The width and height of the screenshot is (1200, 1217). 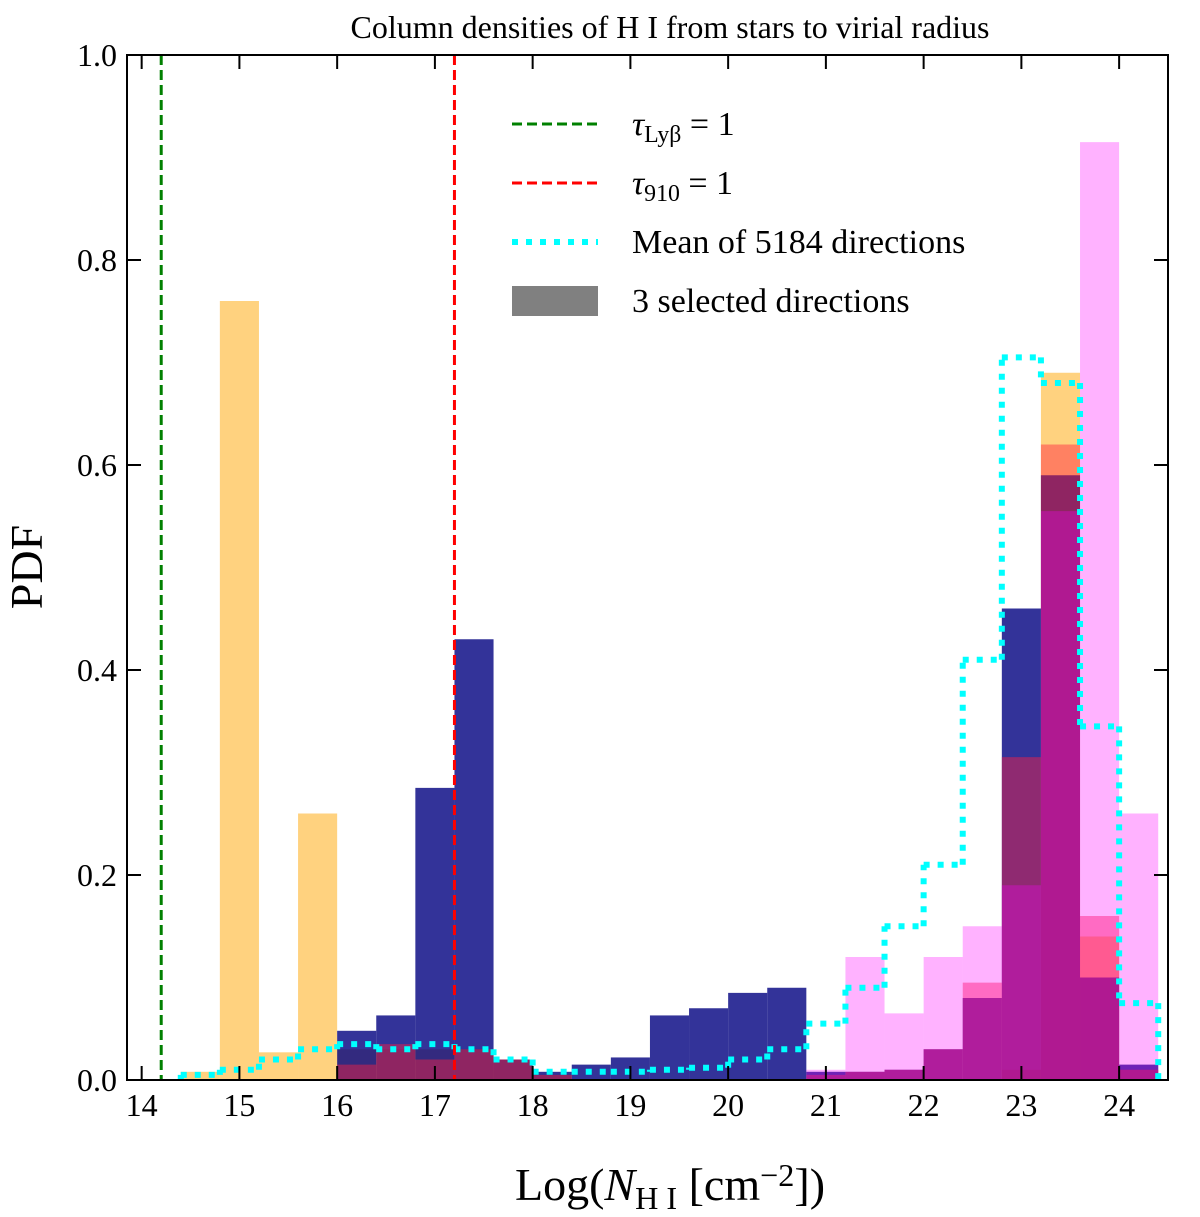 I want to click on legend-label: Mean of 5184 directions, so click(x=798, y=242).